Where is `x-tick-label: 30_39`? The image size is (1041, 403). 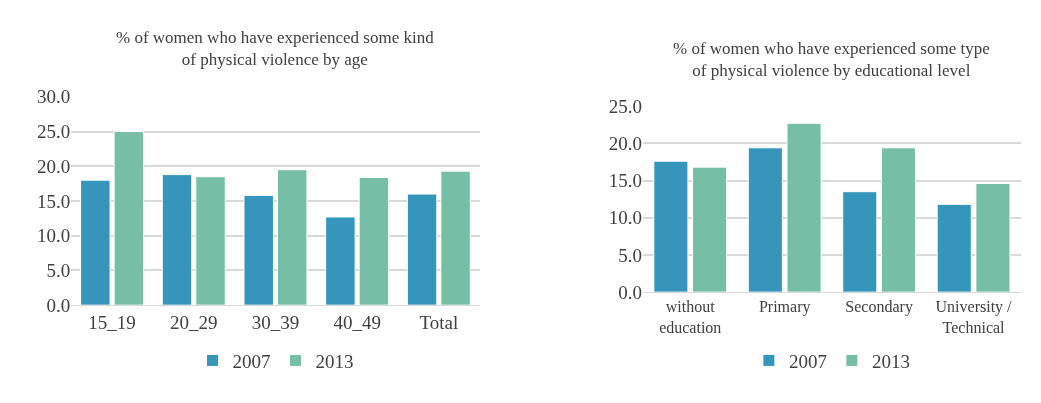
x-tick-label: 30_39 is located at coordinates (275, 322).